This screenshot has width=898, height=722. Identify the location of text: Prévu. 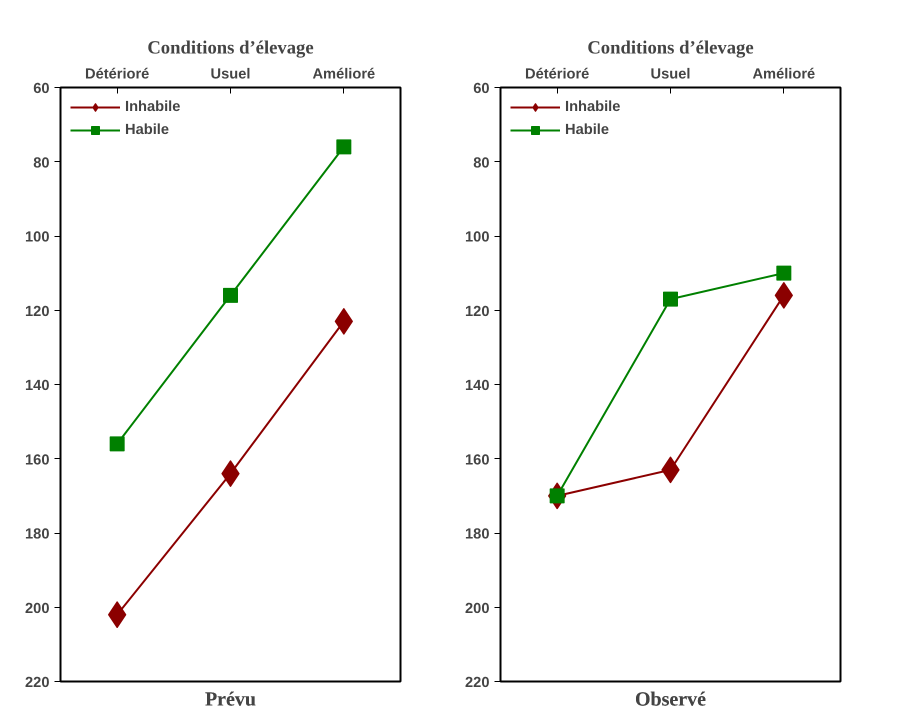
(230, 699).